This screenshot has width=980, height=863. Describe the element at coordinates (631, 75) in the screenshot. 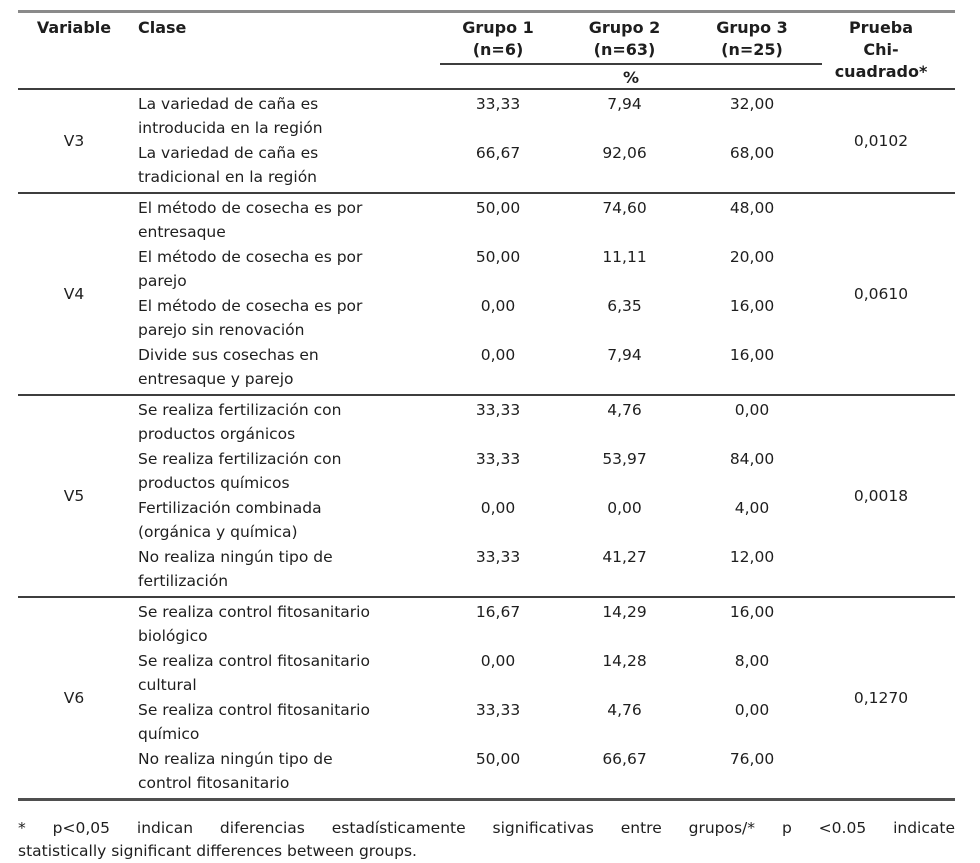

I see `header-percent: %` at that location.